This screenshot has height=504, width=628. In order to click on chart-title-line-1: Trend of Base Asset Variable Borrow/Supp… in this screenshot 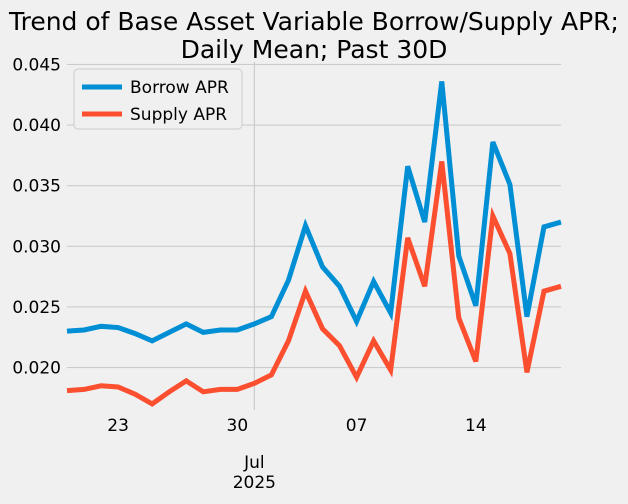, I will do `click(313, 21)`.